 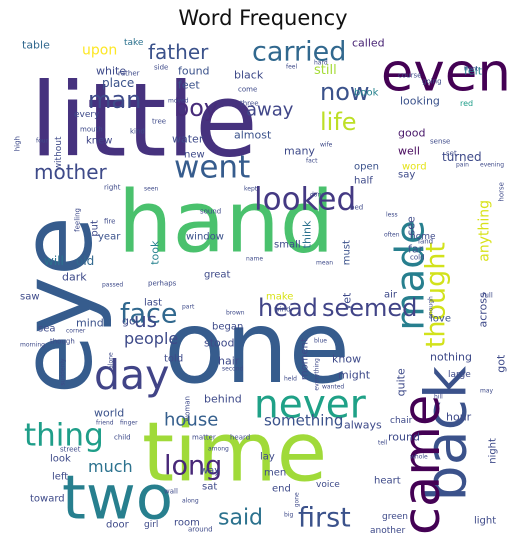 I want to click on word-lay: lay, so click(x=267, y=457).